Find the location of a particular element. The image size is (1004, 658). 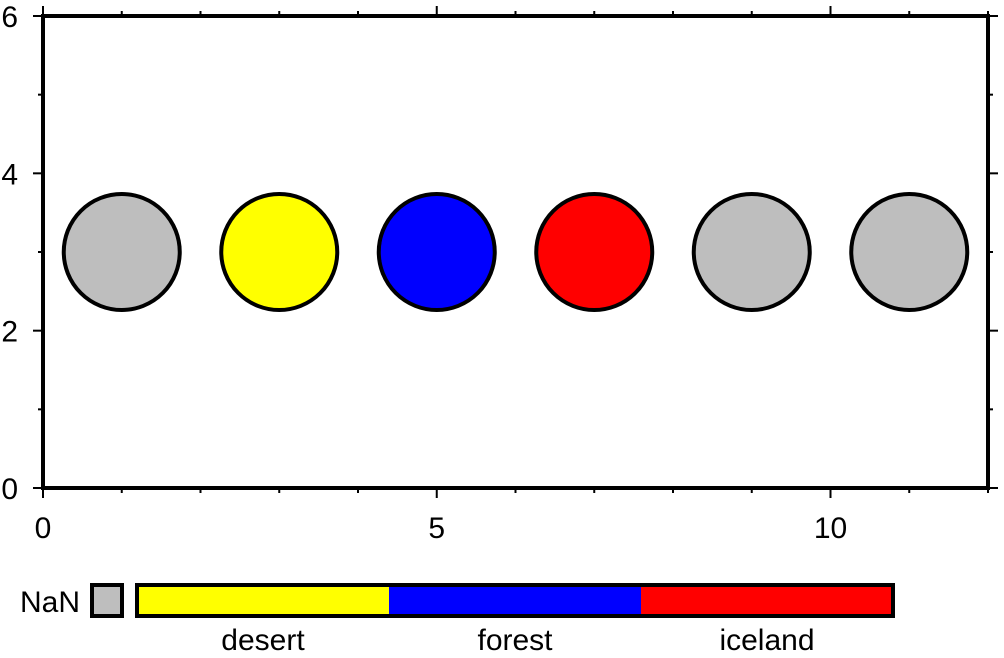

colorbar-label: iceland is located at coordinates (766, 638).